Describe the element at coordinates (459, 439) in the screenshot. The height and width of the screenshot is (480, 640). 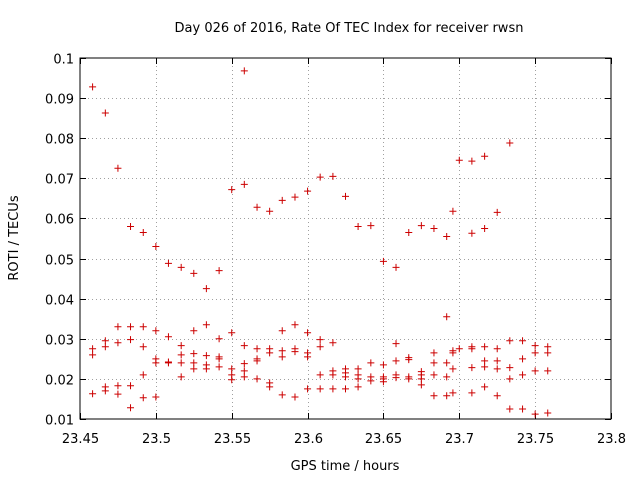
I see `x-tick-label: 23.7` at that location.